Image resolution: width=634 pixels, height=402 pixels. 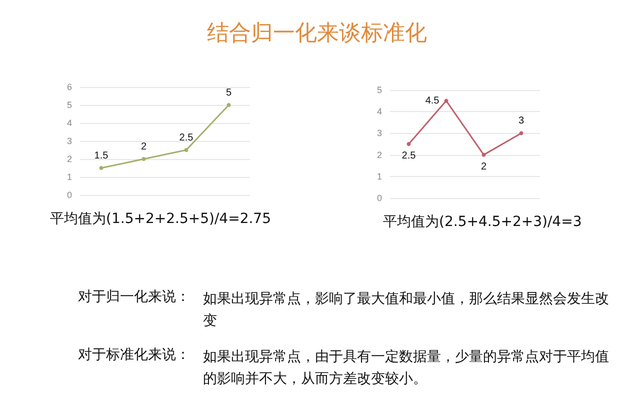 What do you see at coordinates (69, 87) in the screenshot?
I see `y-tick-label: 6` at bounding box center [69, 87].